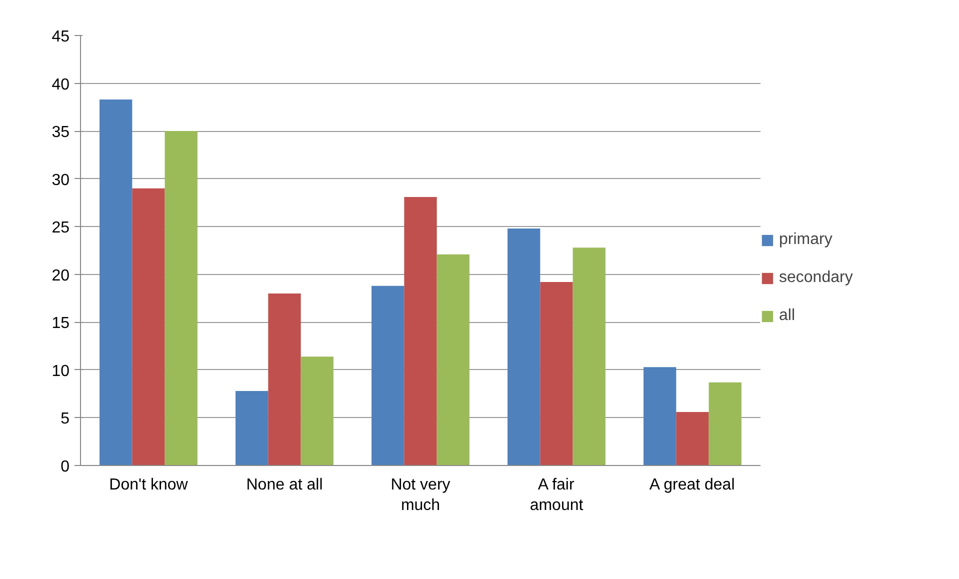 The image size is (959, 579). What do you see at coordinates (148, 485) in the screenshot?
I see `x-tick-label: Don't know` at bounding box center [148, 485].